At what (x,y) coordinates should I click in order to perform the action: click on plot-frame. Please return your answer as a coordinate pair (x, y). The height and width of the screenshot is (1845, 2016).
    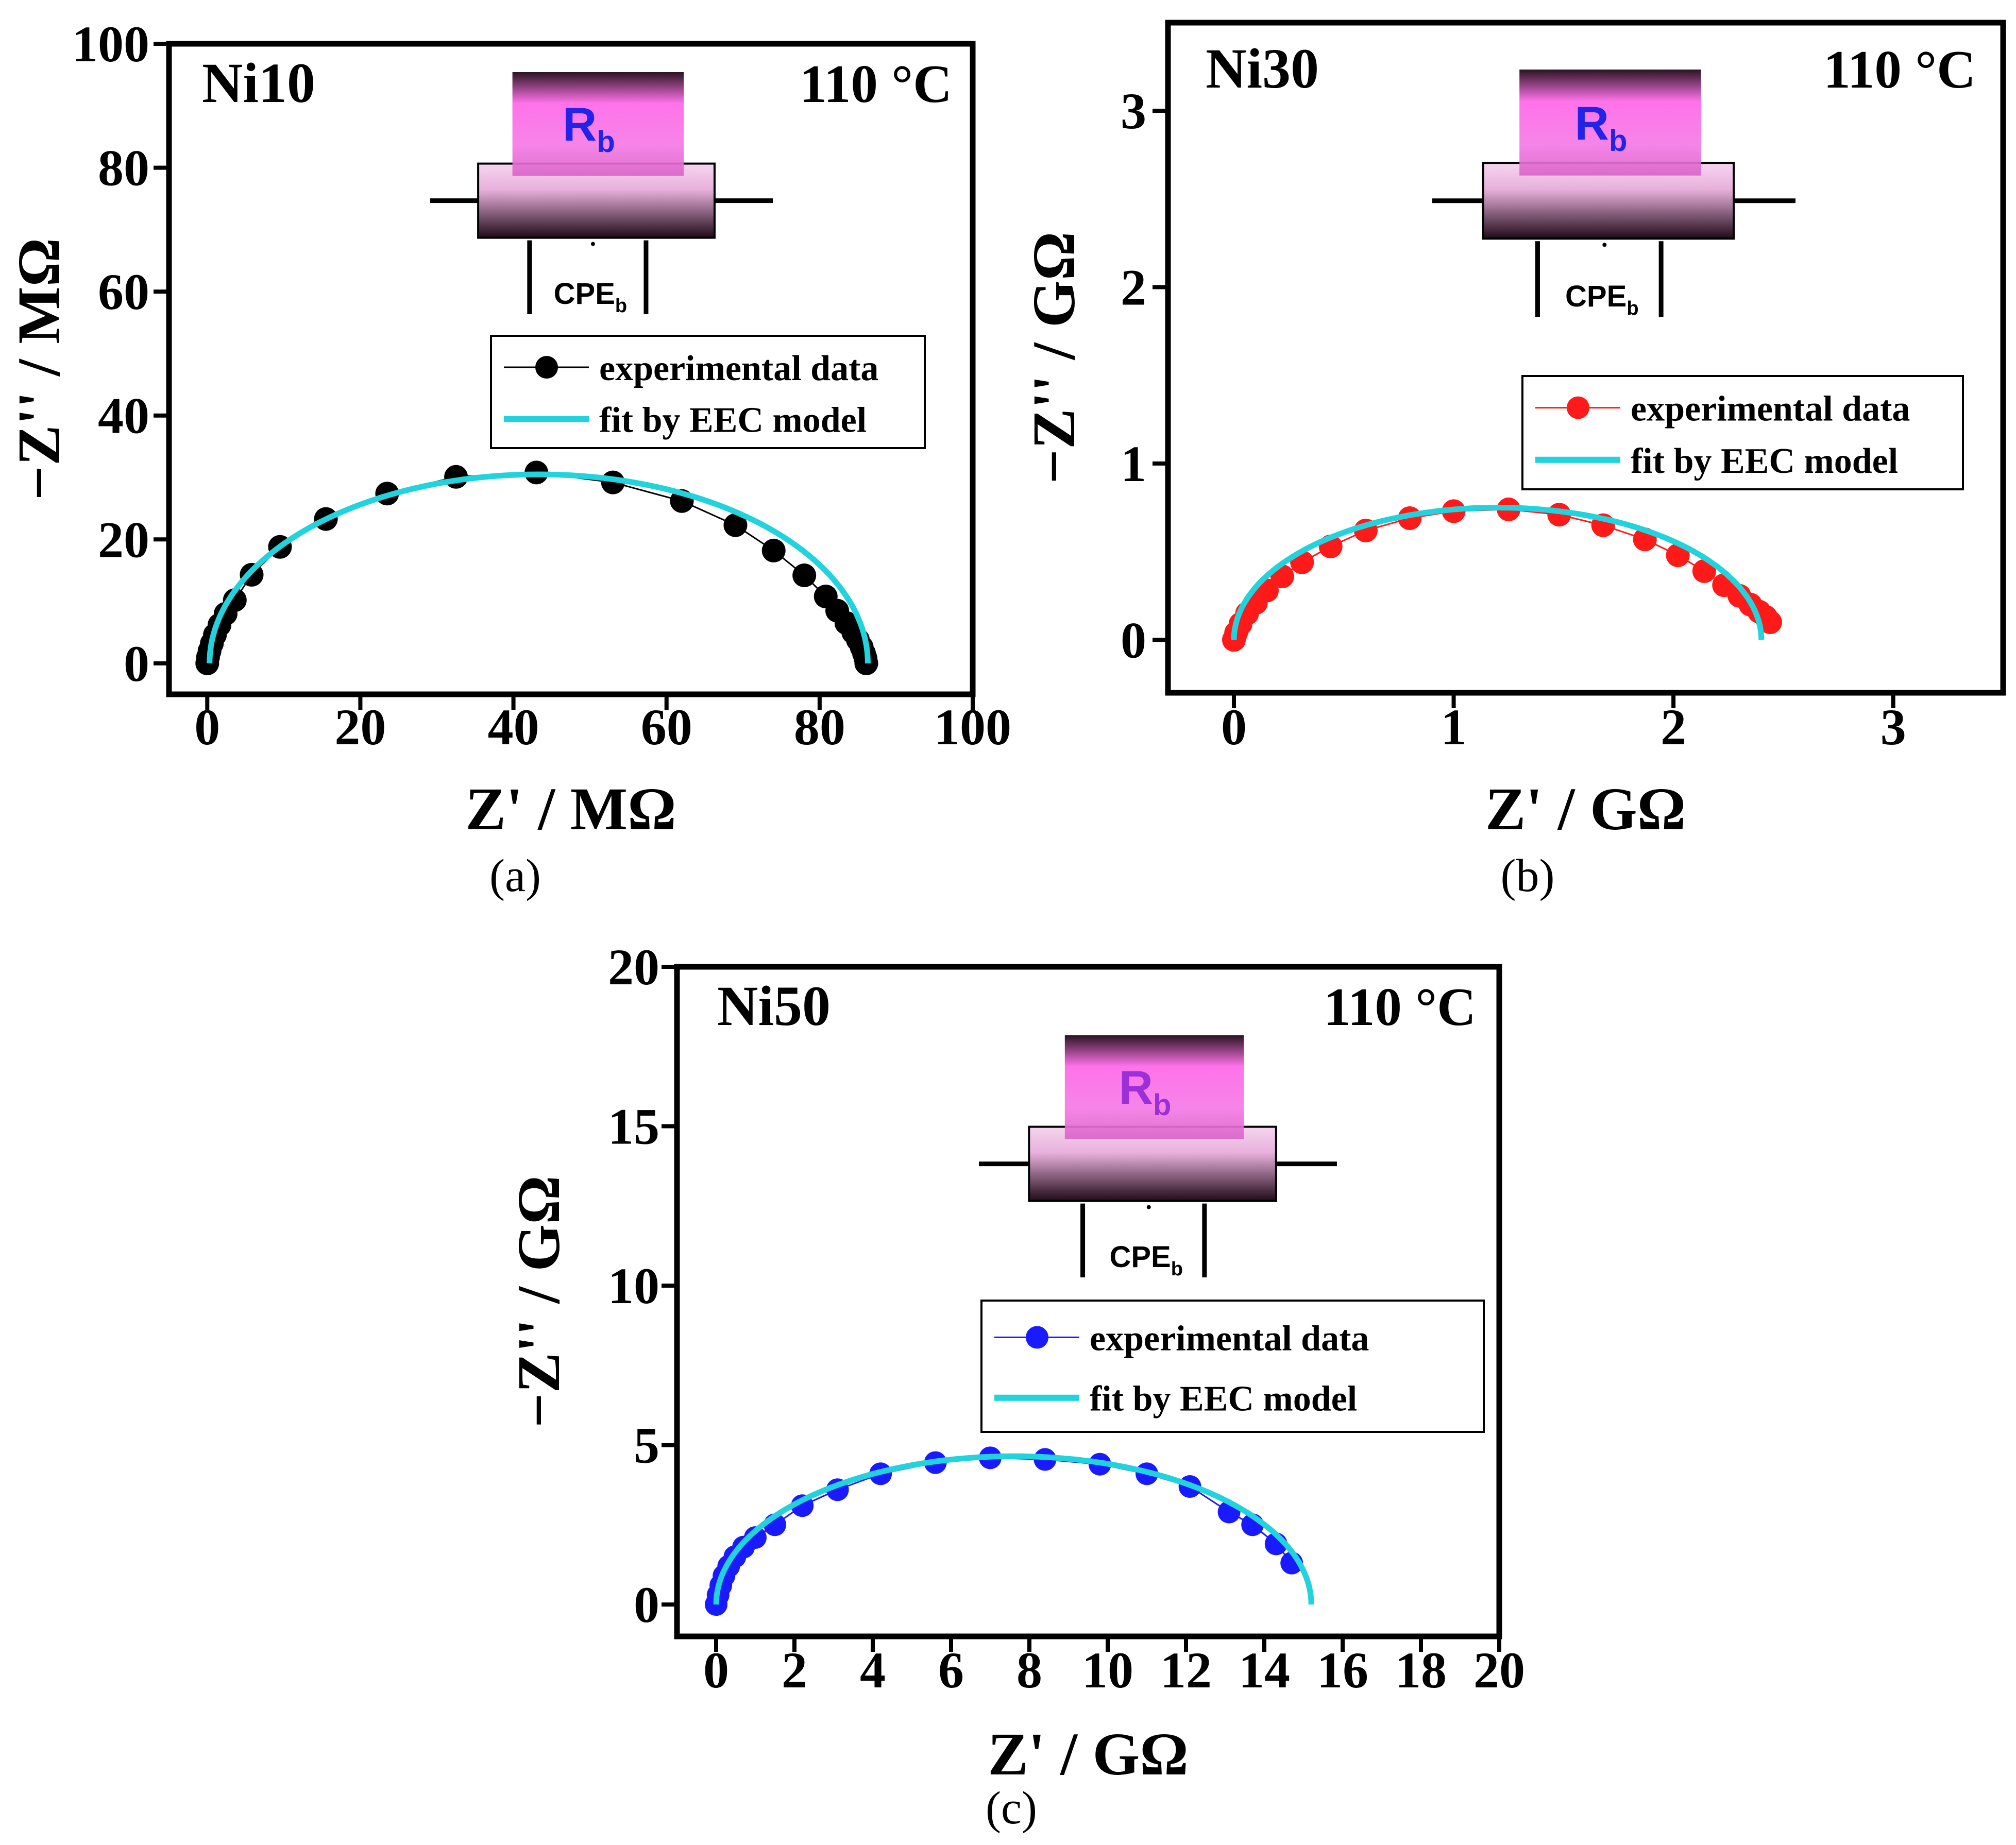
    Looking at the image, I should click on (571, 369).